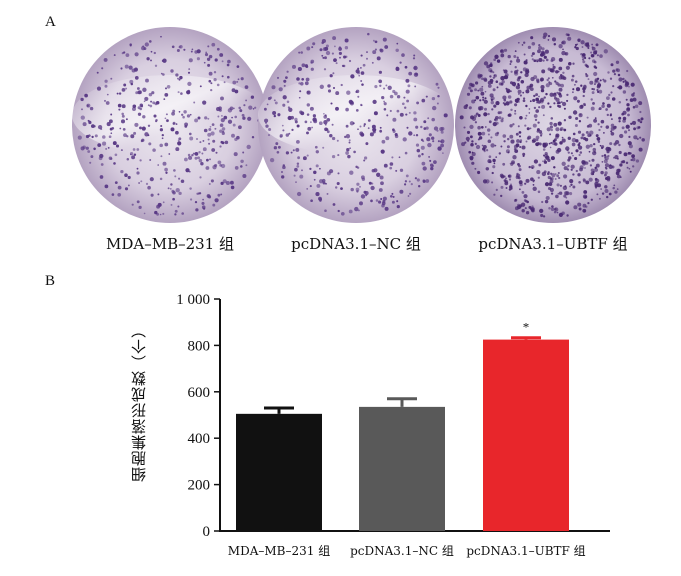 This screenshot has height=576, width=681. I want to click on x-tick-label: pcDNA3.1–UBTF 组, so click(525, 551).